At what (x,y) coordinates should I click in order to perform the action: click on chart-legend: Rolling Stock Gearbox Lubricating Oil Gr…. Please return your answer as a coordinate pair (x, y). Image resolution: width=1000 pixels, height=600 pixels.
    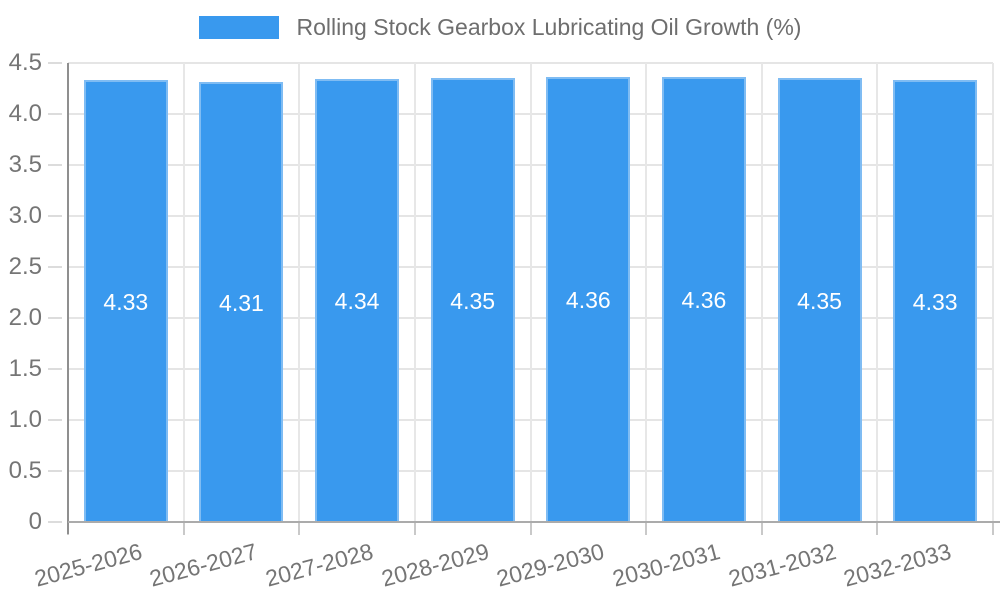
    Looking at the image, I should click on (500, 27).